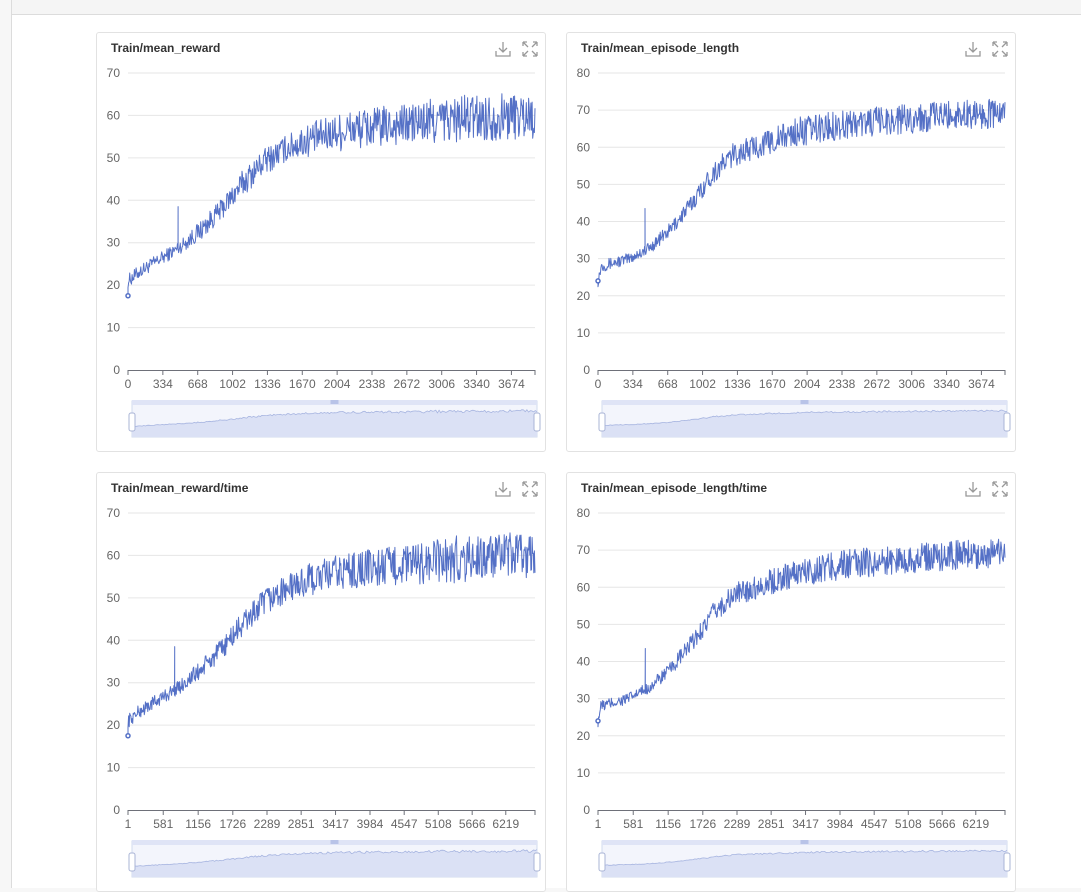  Describe the element at coordinates (772, 384) in the screenshot. I see `x-tick-label: 1670` at that location.